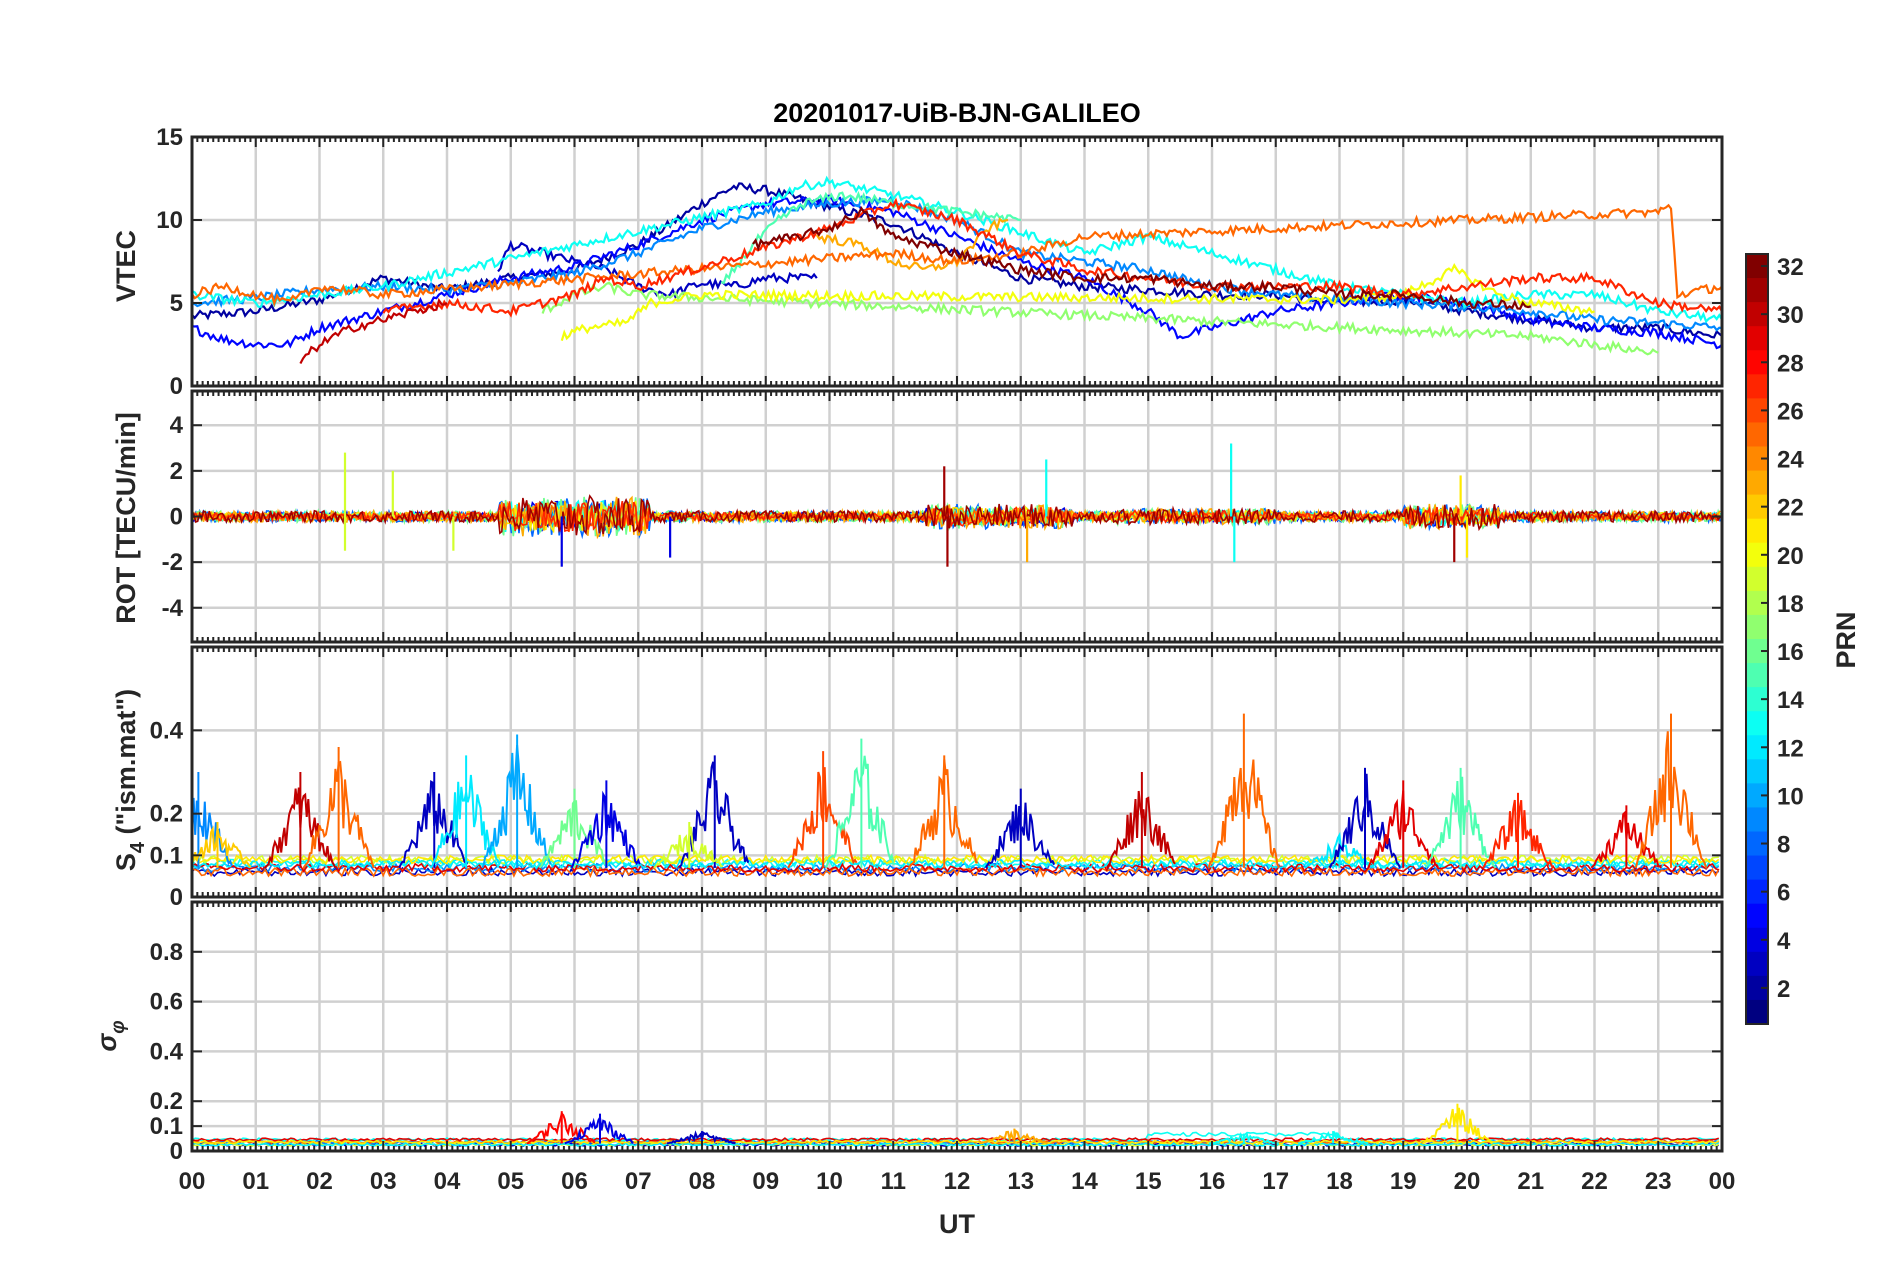 The width and height of the screenshot is (1902, 1272). What do you see at coordinates (255, 1181) in the screenshot?
I see `x-tick-label: 01` at bounding box center [255, 1181].